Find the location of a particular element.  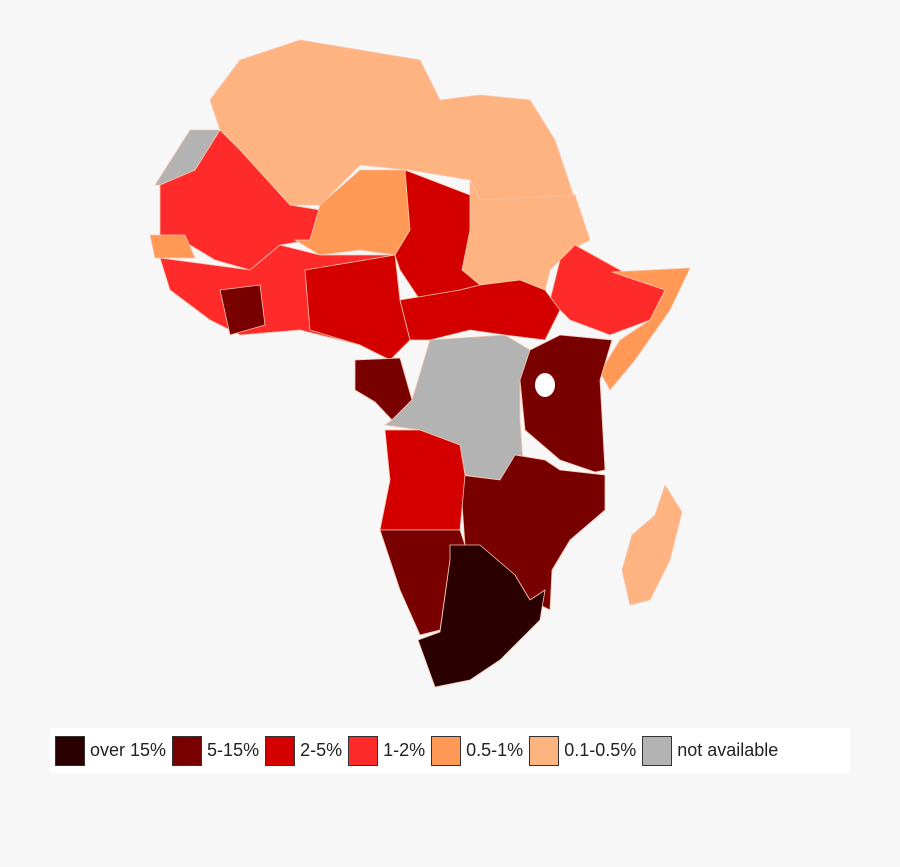

region-senegal is located at coordinates (172, 246).